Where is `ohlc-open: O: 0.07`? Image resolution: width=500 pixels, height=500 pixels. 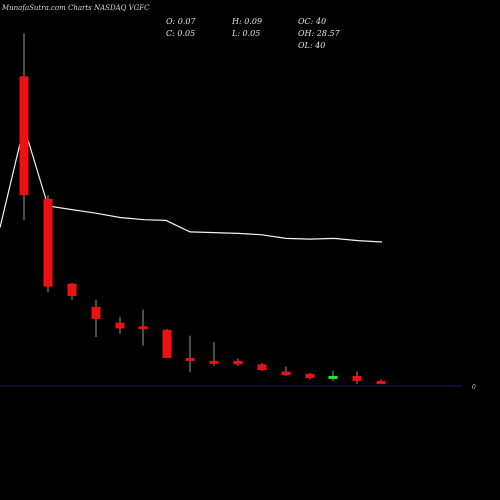
ohlc-open: O: 0.07 is located at coordinates (181, 21).